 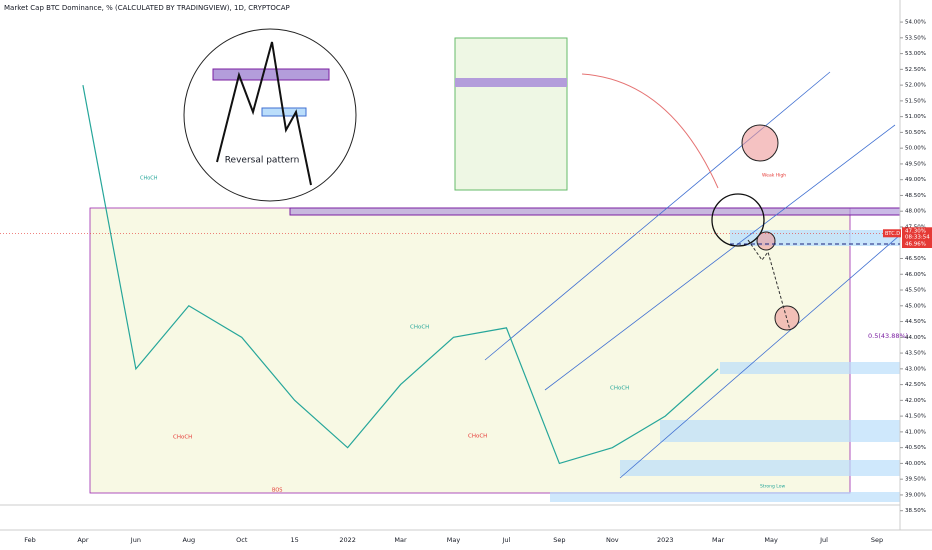 What do you see at coordinates (915, 231) in the screenshot?
I see `price-value: 47.30%` at bounding box center [915, 231].